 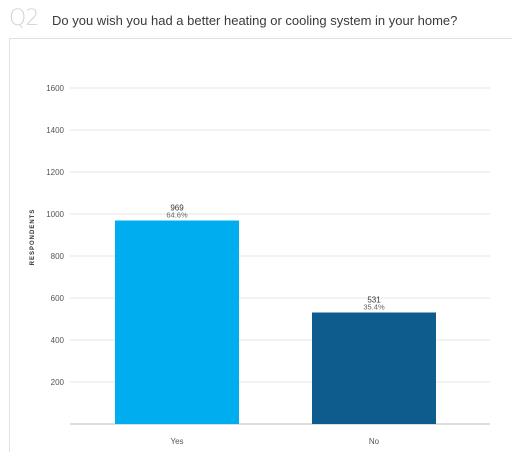 What do you see at coordinates (58, 382) in the screenshot?
I see `y-tick-label: 200` at bounding box center [58, 382].